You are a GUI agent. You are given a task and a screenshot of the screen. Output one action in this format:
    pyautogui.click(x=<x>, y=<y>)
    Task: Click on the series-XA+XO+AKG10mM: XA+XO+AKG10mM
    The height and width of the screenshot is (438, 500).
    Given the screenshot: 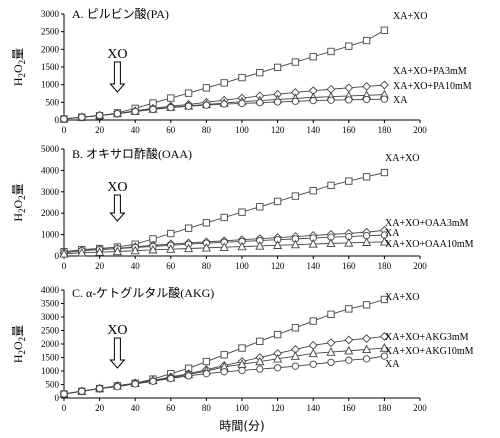 What is the action you would take?
    pyautogui.click(x=266, y=370)
    